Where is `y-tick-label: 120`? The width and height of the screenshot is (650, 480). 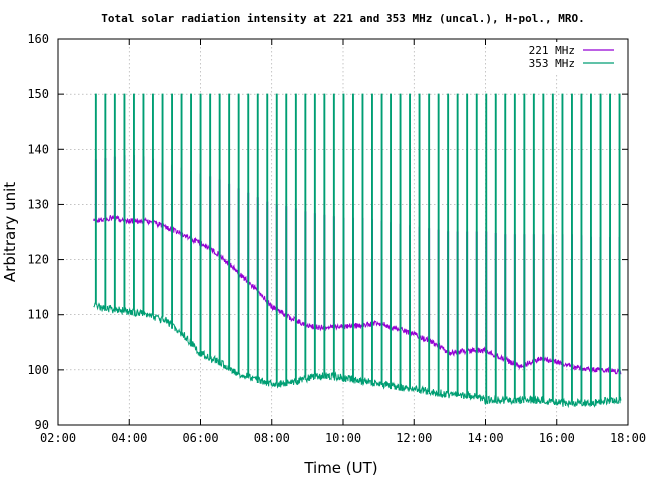 y-tick-label: 120 is located at coordinates (38, 260).